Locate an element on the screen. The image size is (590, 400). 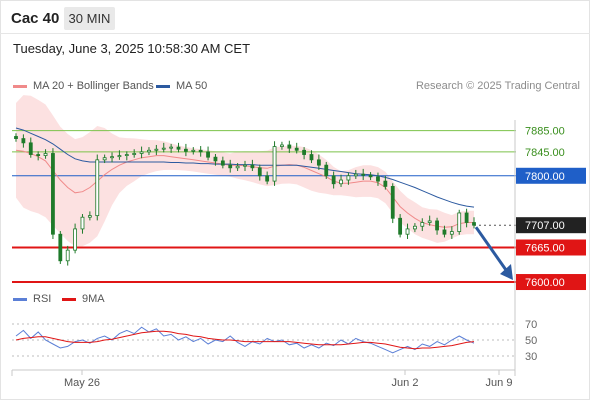
level-tag-7600.00 is located at coordinates (551, 282).